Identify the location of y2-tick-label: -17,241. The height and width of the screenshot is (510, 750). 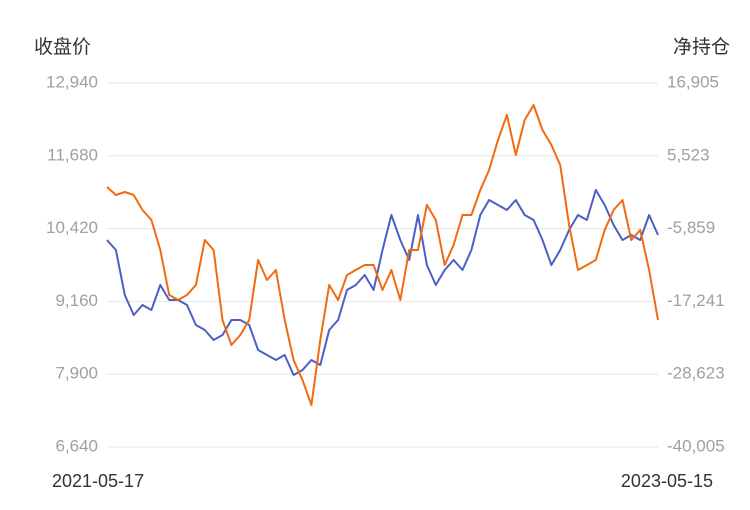
(696, 300).